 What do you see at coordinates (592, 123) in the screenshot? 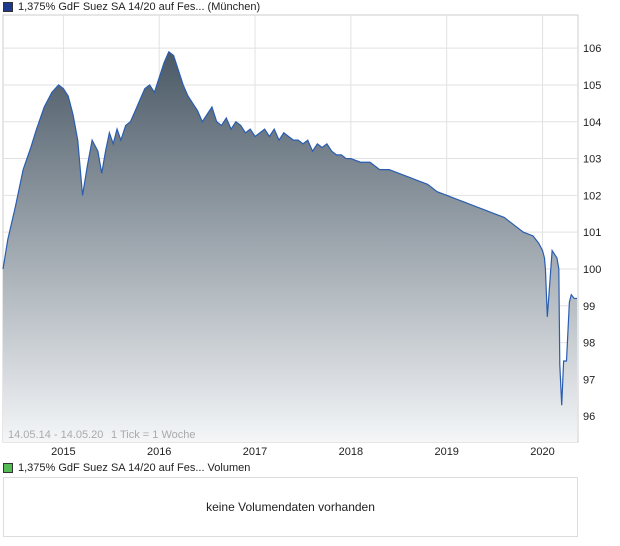
I see `y-tick-label: 104` at bounding box center [592, 123].